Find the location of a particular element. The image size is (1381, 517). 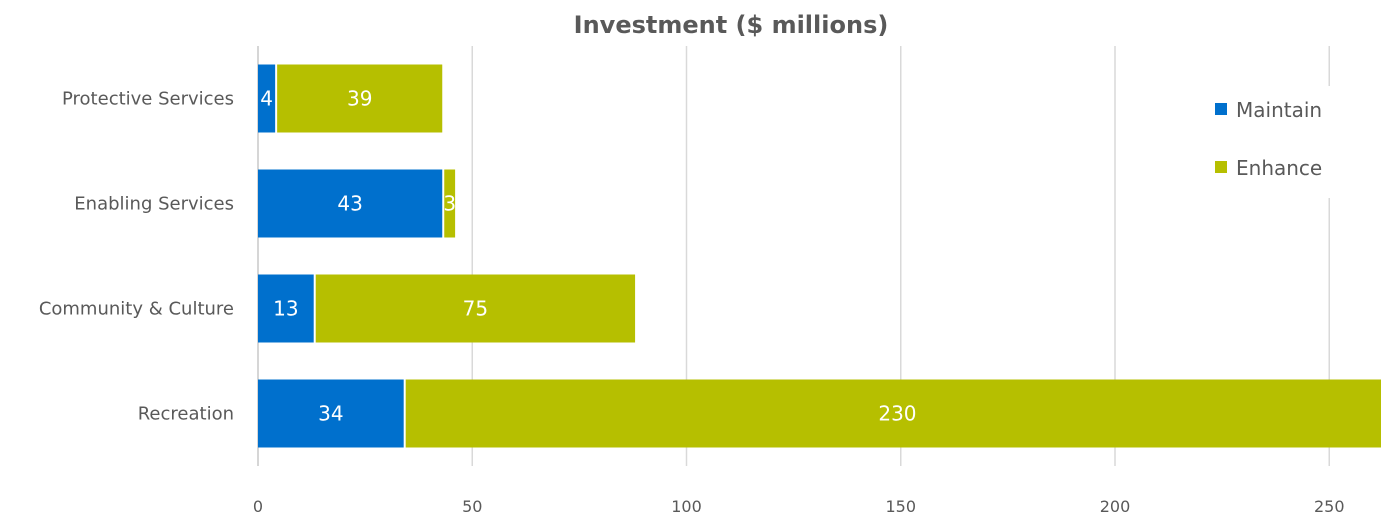

data-label-enhance: 75 is located at coordinates (475, 309).